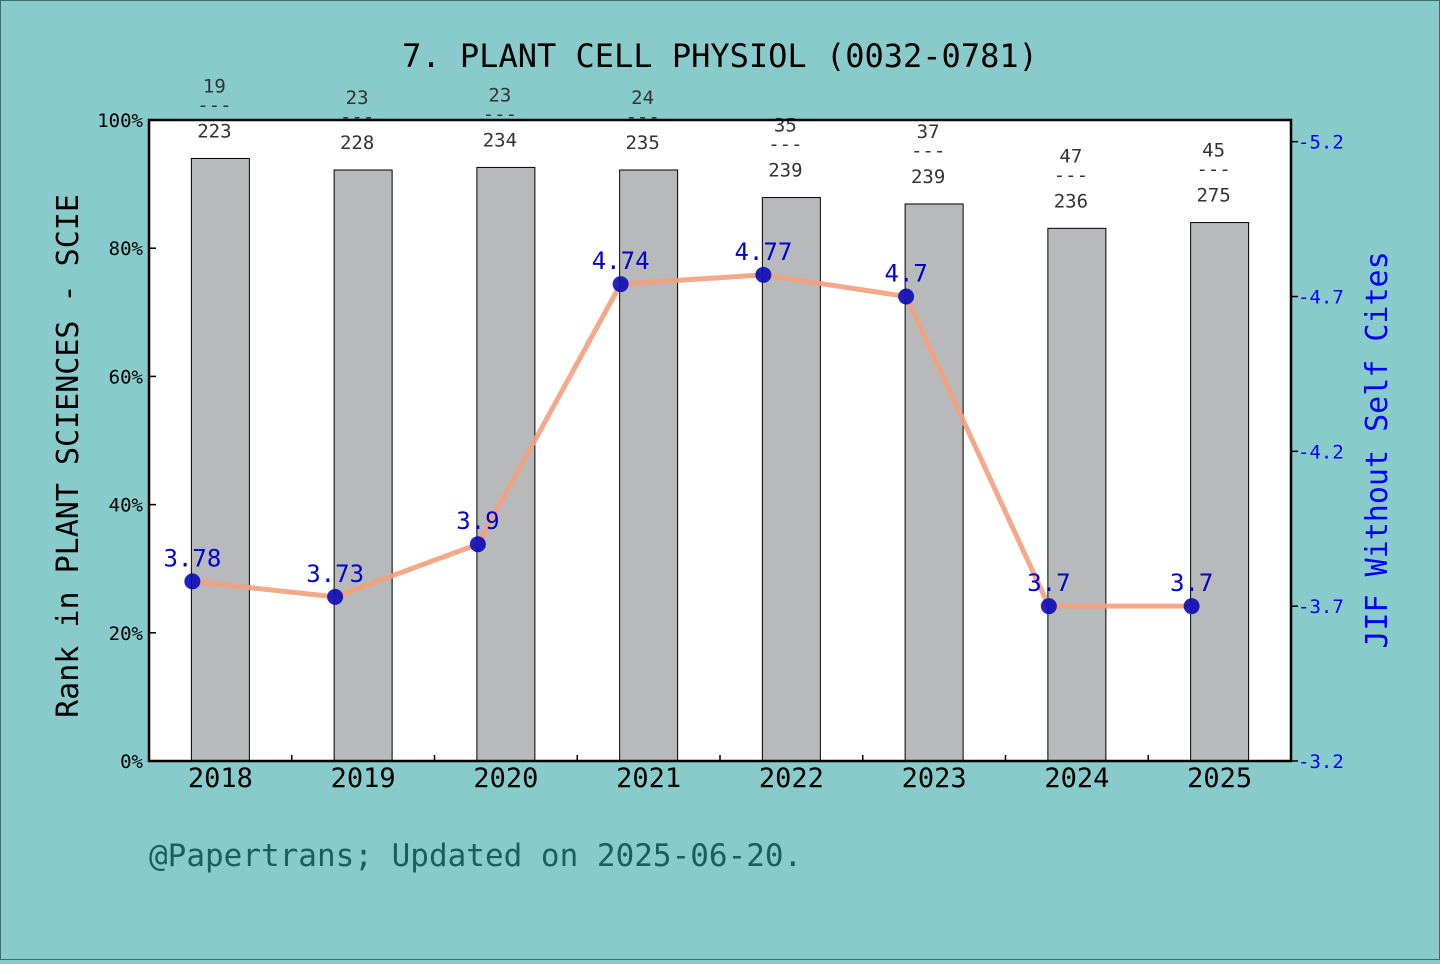  Describe the element at coordinates (335, 596) in the screenshot. I see `jif-point-2019` at that location.